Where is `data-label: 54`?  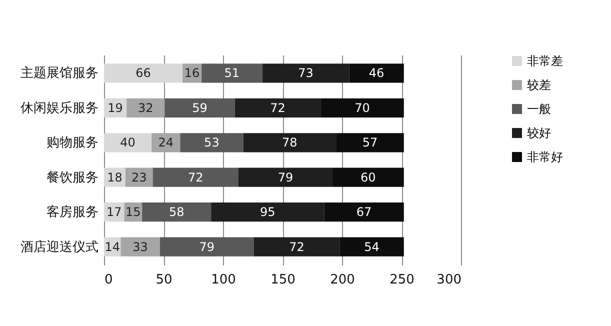
data-label: 54 is located at coordinates (372, 247).